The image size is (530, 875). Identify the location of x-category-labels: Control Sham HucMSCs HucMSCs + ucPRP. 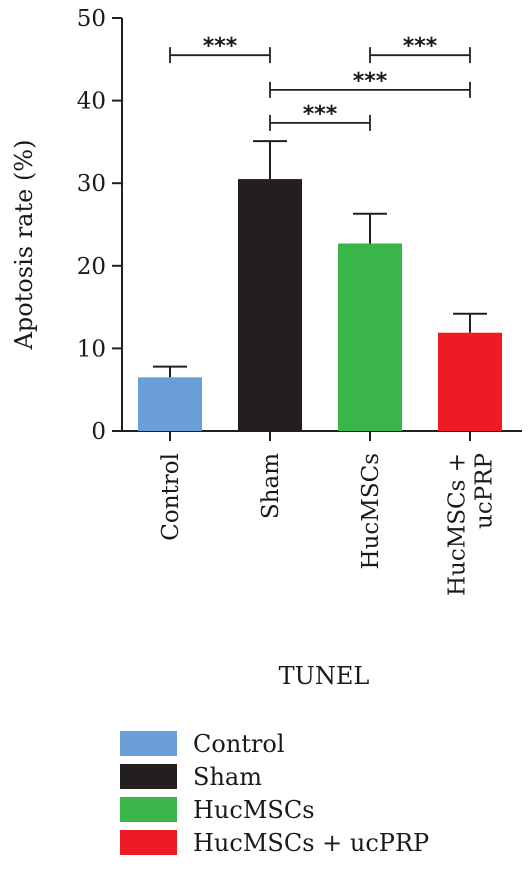
(328, 524).